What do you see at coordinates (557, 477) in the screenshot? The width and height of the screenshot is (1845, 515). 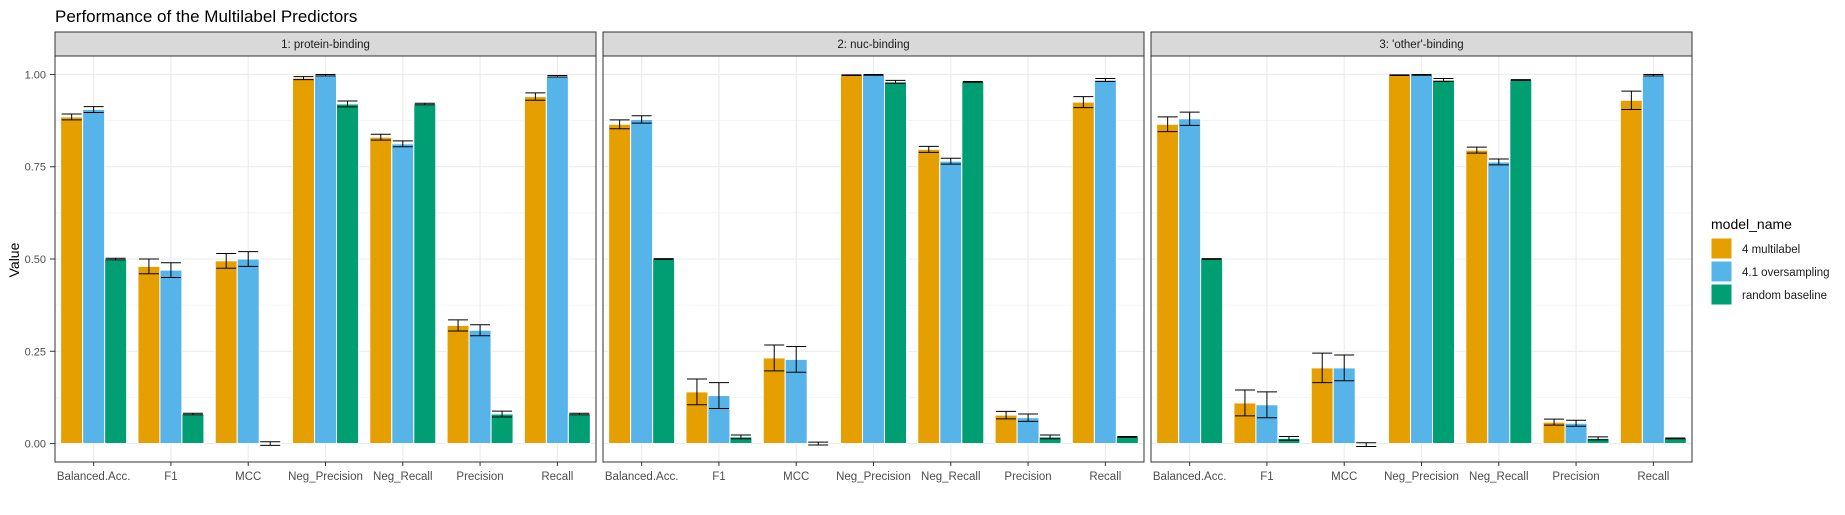 I see `x-tick-label: Recall` at bounding box center [557, 477].